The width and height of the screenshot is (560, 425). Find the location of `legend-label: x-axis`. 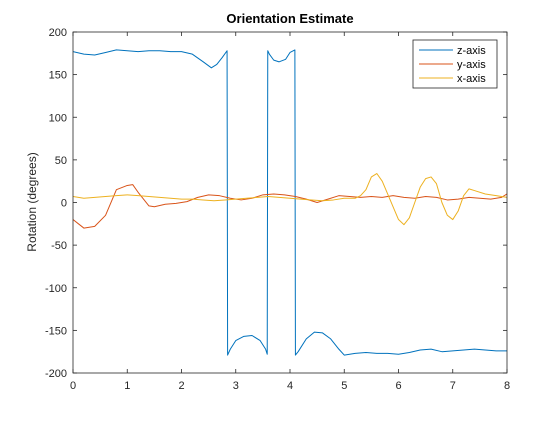

legend-label: x-axis is located at coordinates (471, 79).